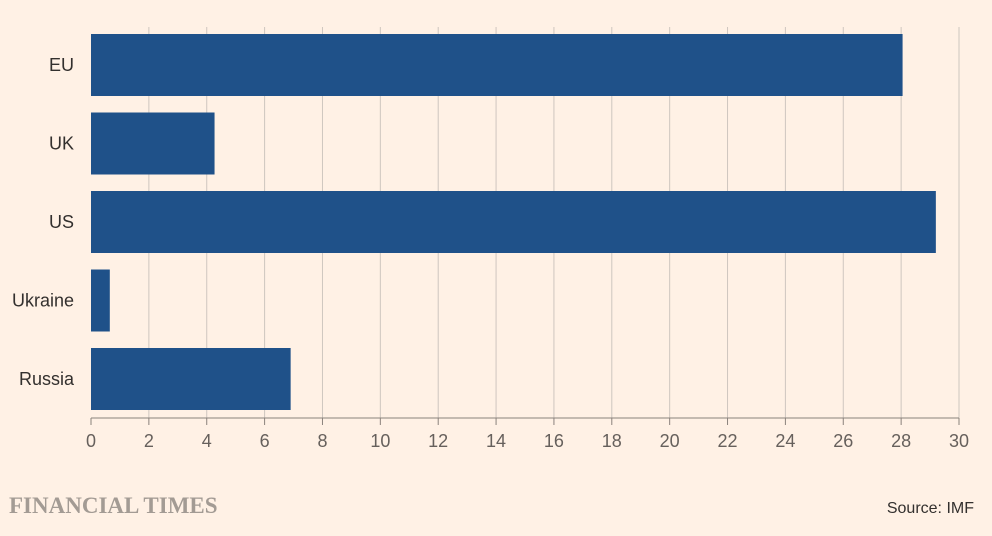 This screenshot has height=536, width=992. Describe the element at coordinates (612, 441) in the screenshot. I see `x-tick-label-18: 18` at that location.